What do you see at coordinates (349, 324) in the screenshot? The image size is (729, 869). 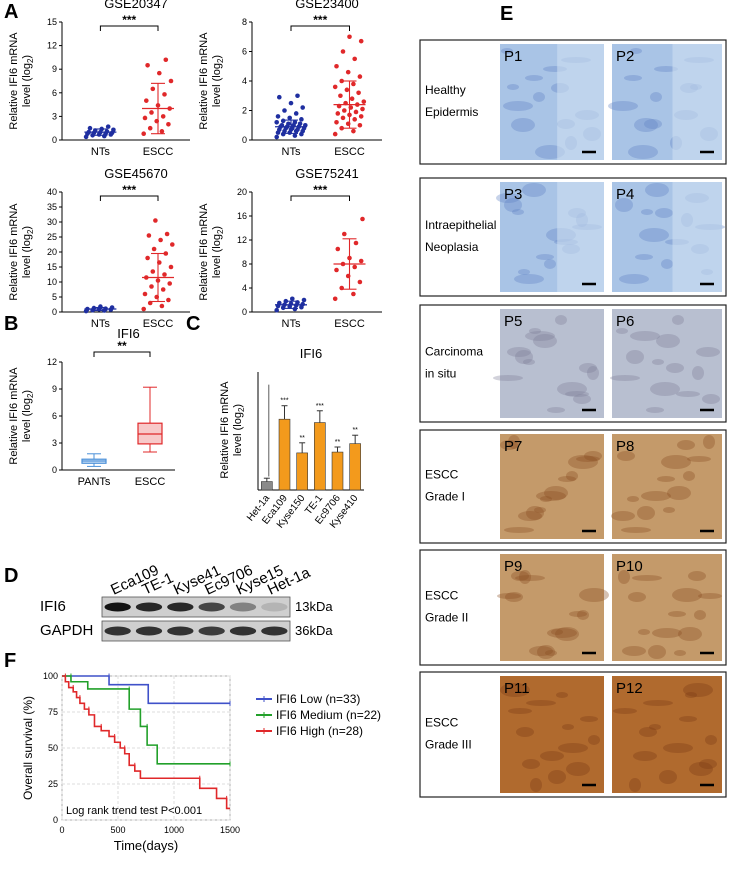 I see `x-tick-label: ESCC` at bounding box center [349, 324].